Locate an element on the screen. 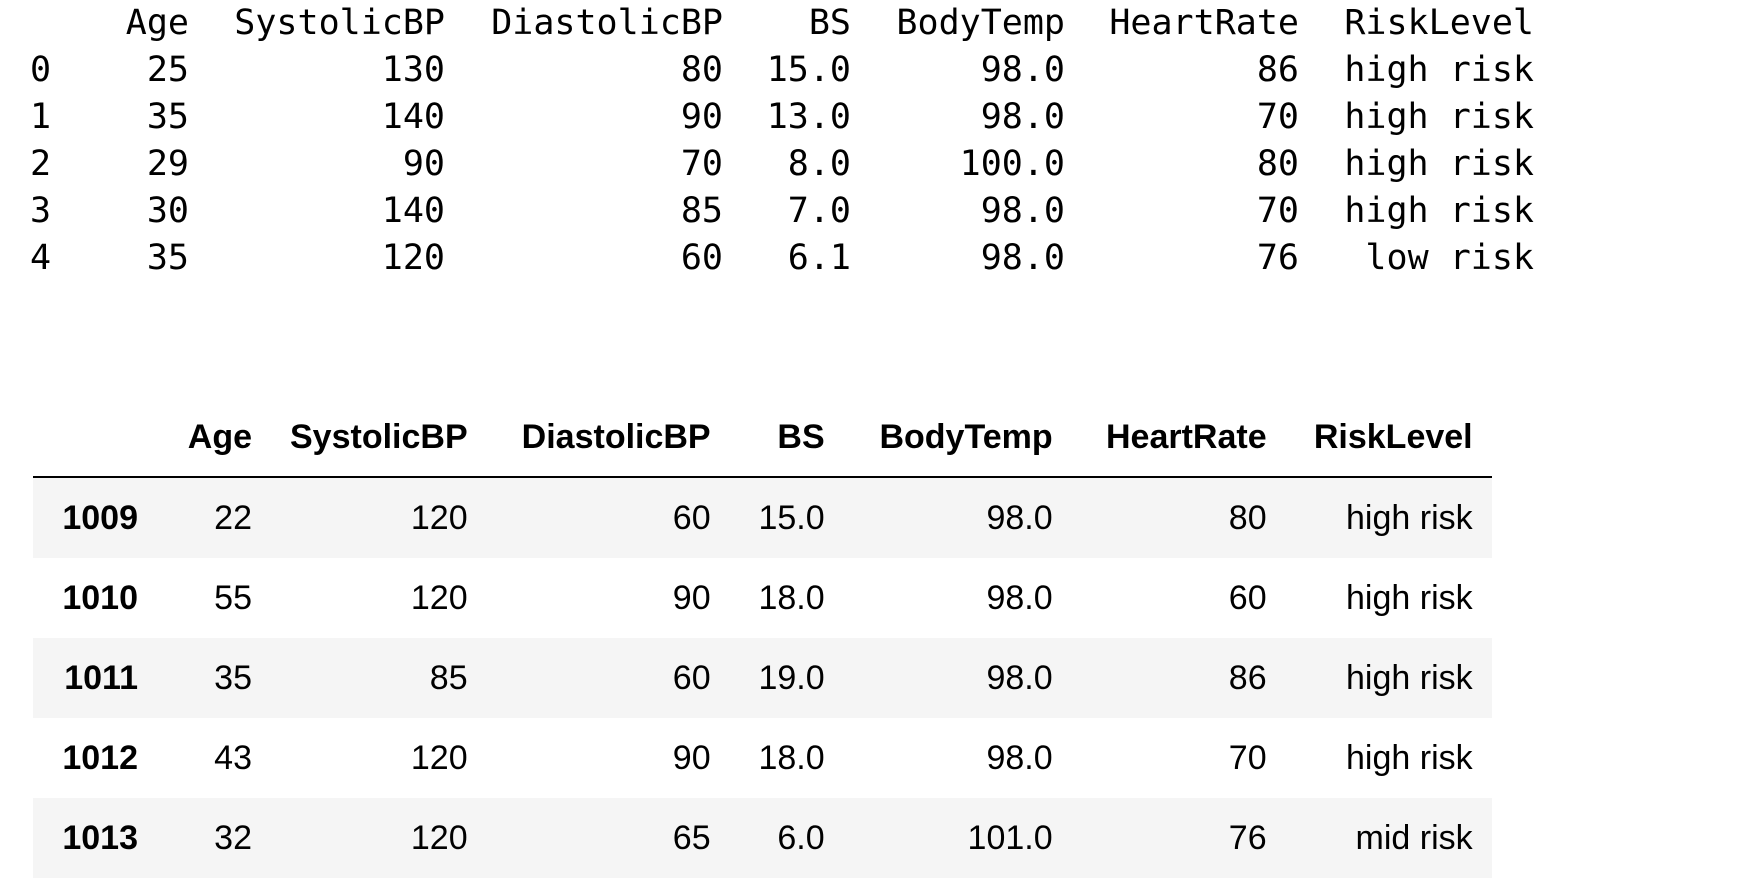 Image resolution: width=1754 pixels, height=878 pixels. body-temp-cell: 101.0 is located at coordinates (1010, 837).